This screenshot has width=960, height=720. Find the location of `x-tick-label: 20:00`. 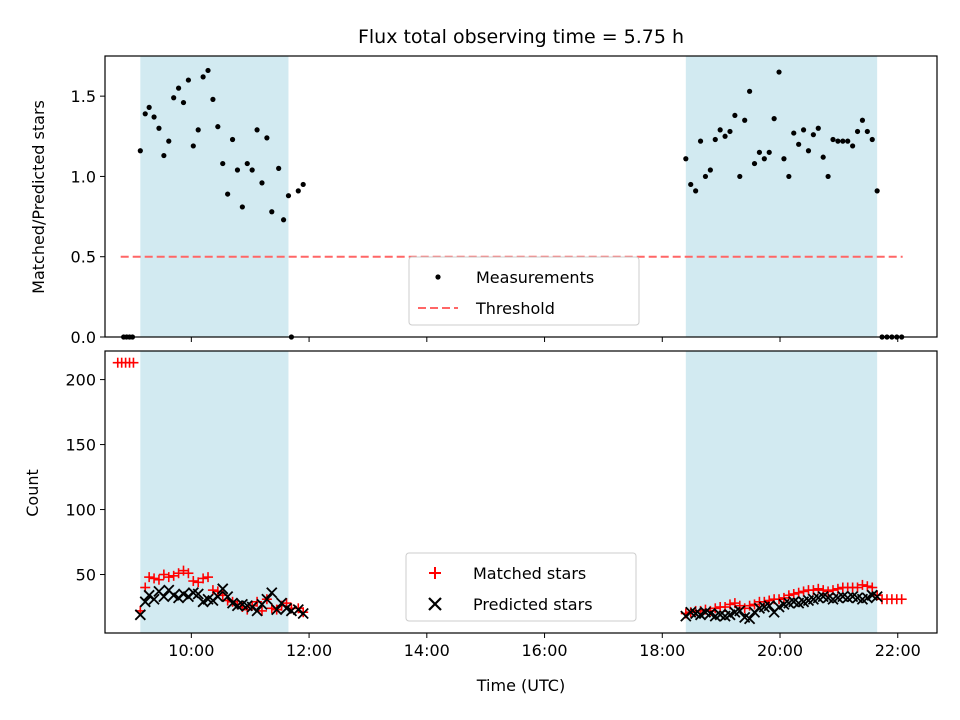

x-tick-label: 20:00 is located at coordinates (780, 650).